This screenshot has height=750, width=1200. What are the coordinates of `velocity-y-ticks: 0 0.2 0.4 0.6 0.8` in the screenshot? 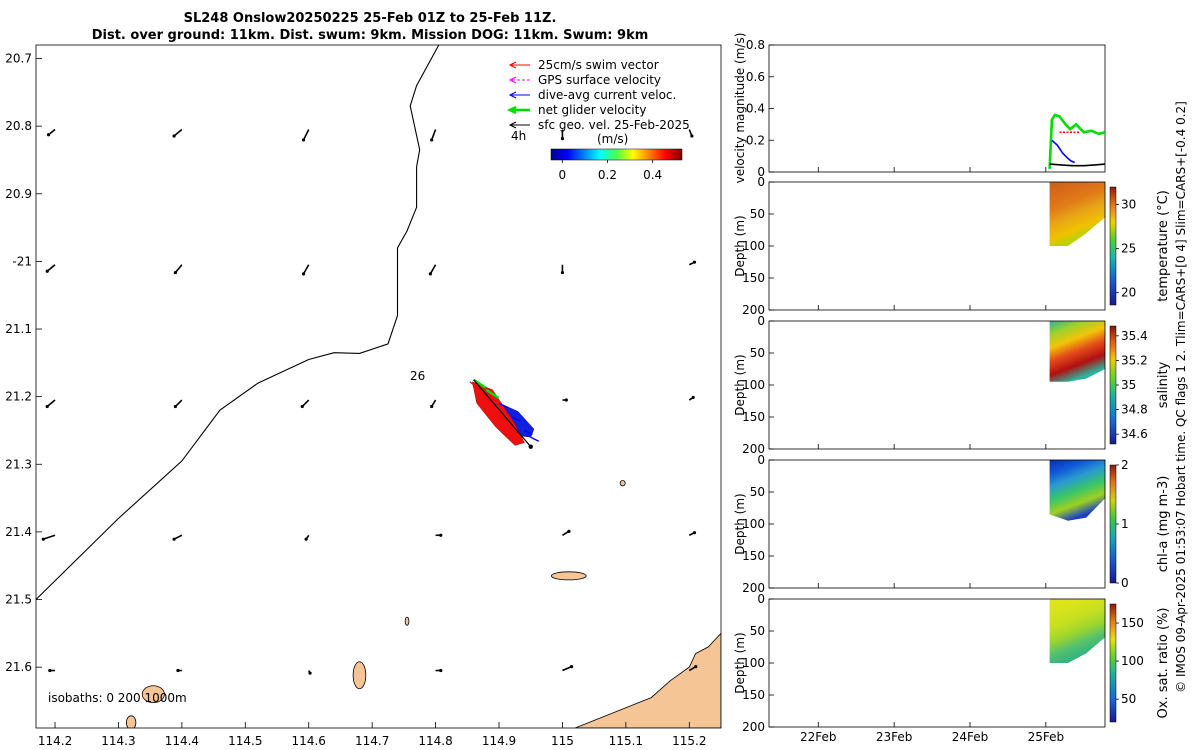 It's located at (896, 108).